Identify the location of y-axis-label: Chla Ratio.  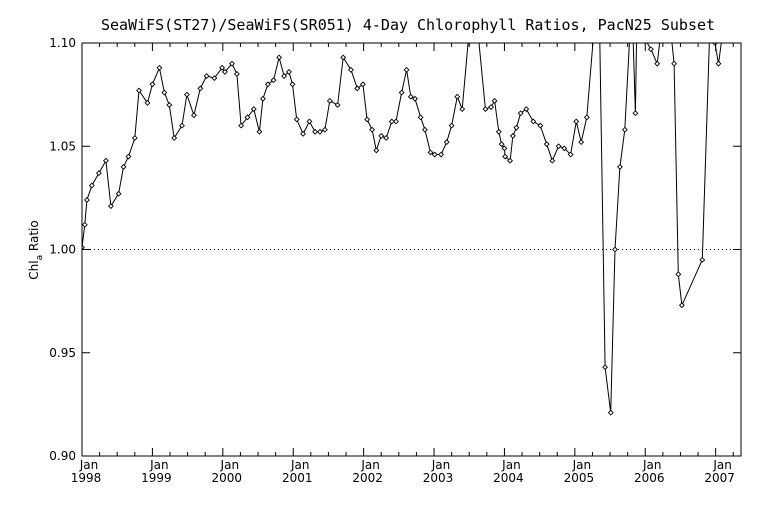
(36, 249).